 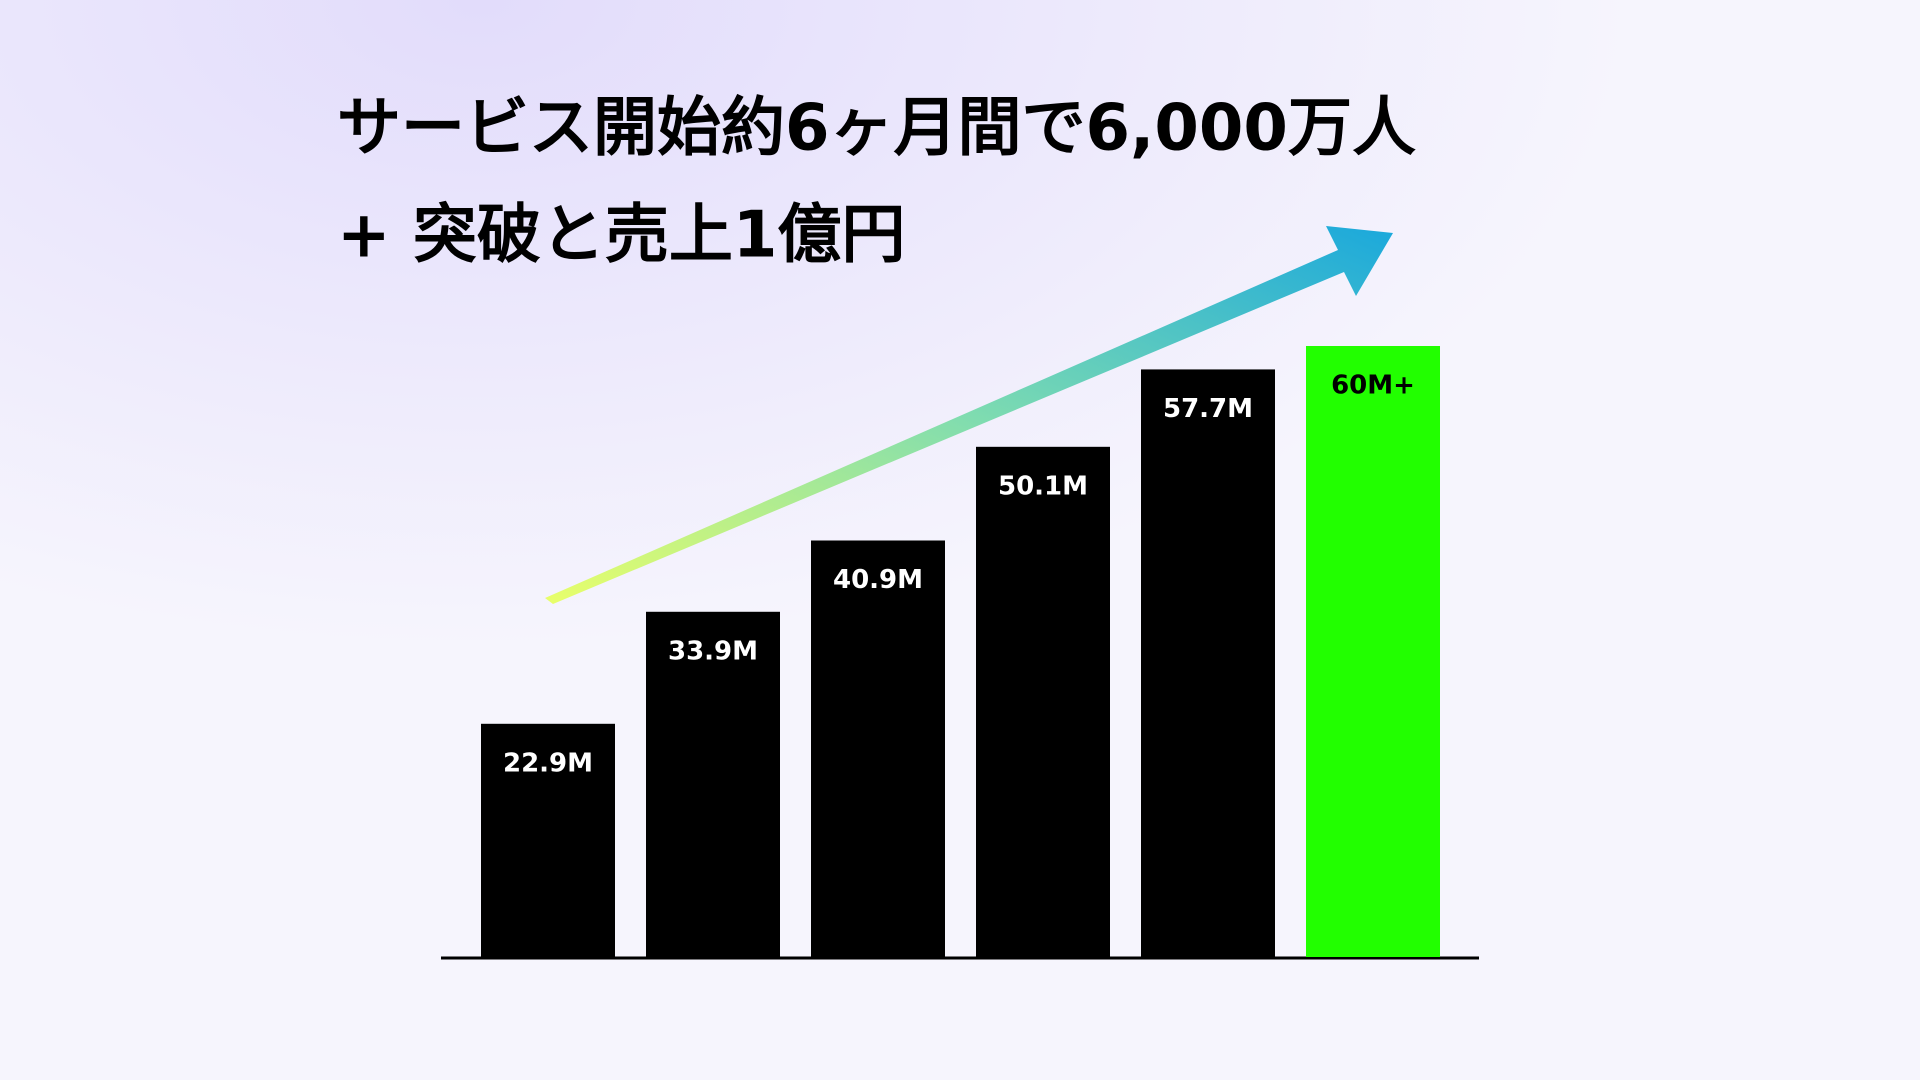 I want to click on value-label: 57.7M, so click(x=1208, y=409).